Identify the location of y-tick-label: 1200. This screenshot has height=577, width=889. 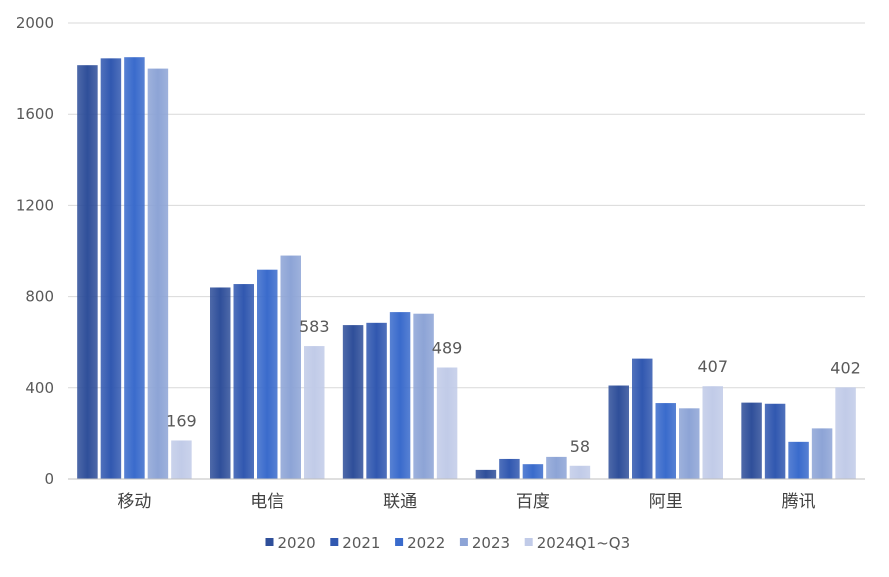
(35, 205).